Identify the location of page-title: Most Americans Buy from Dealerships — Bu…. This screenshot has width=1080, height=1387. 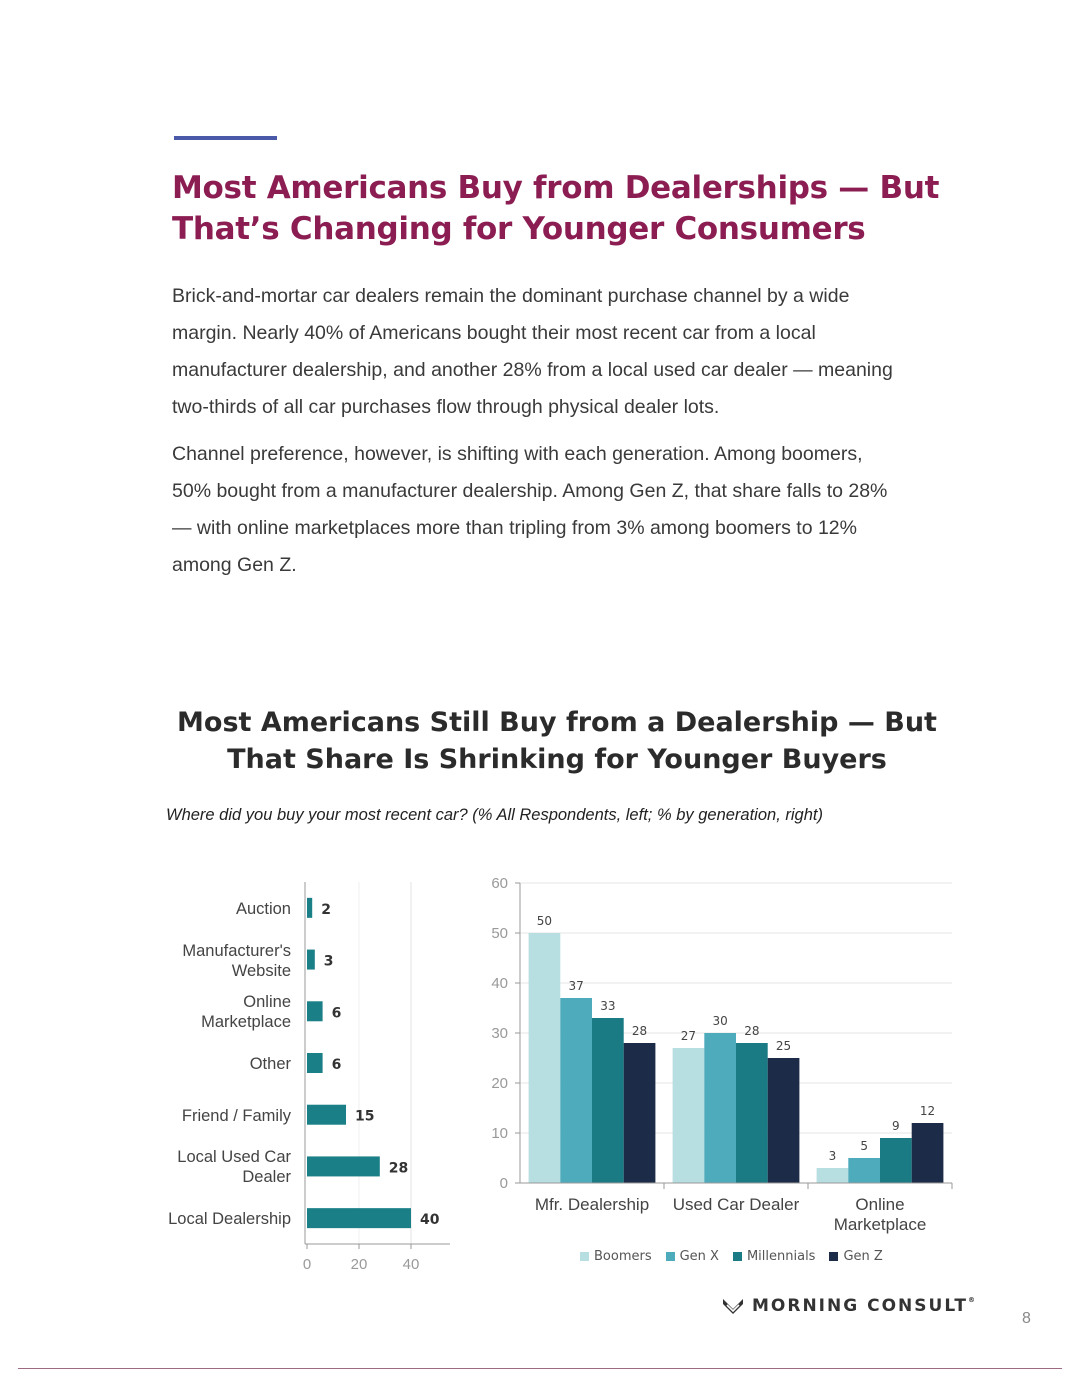
(562, 209).